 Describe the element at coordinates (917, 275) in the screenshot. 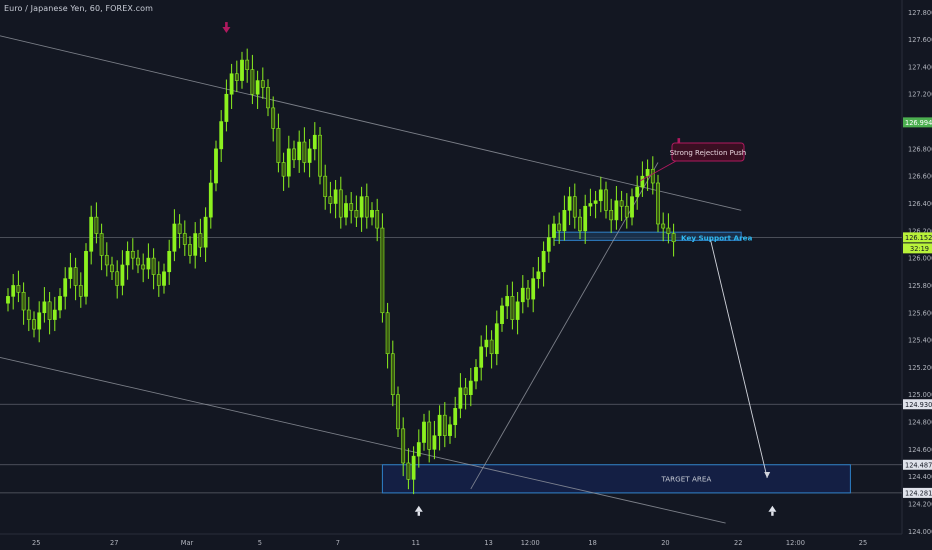

I see `price-axis` at that location.